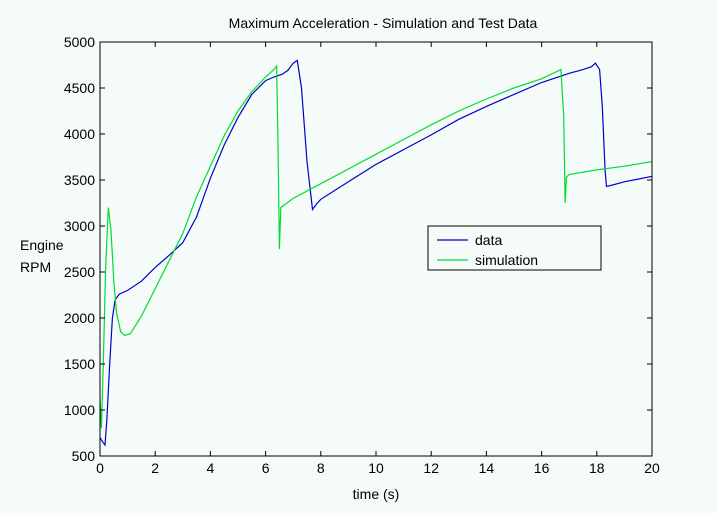 Image resolution: width=717 pixels, height=513 pixels. I want to click on y-tick-label: 1000, so click(79, 410).